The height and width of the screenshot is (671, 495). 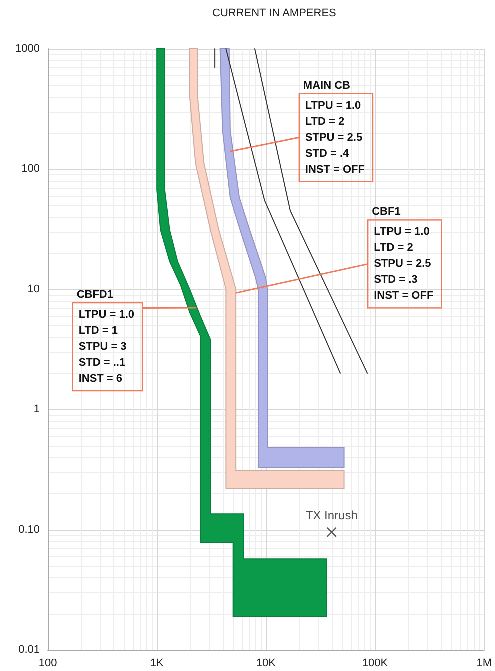 I want to click on y-tick-label: 100, so click(x=31, y=169).